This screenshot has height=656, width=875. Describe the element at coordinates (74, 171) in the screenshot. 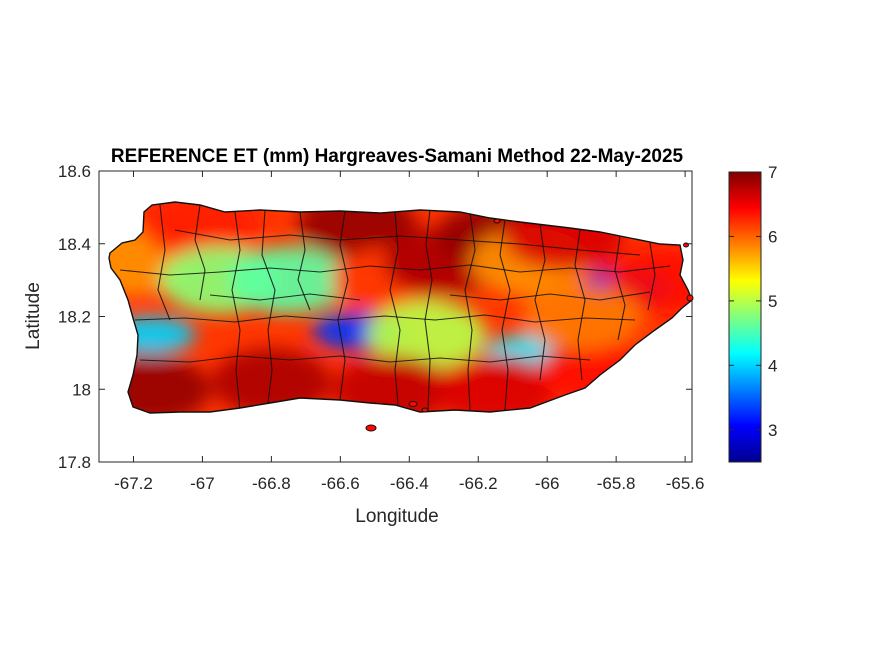

I see `y-tick-label: 18.6` at that location.